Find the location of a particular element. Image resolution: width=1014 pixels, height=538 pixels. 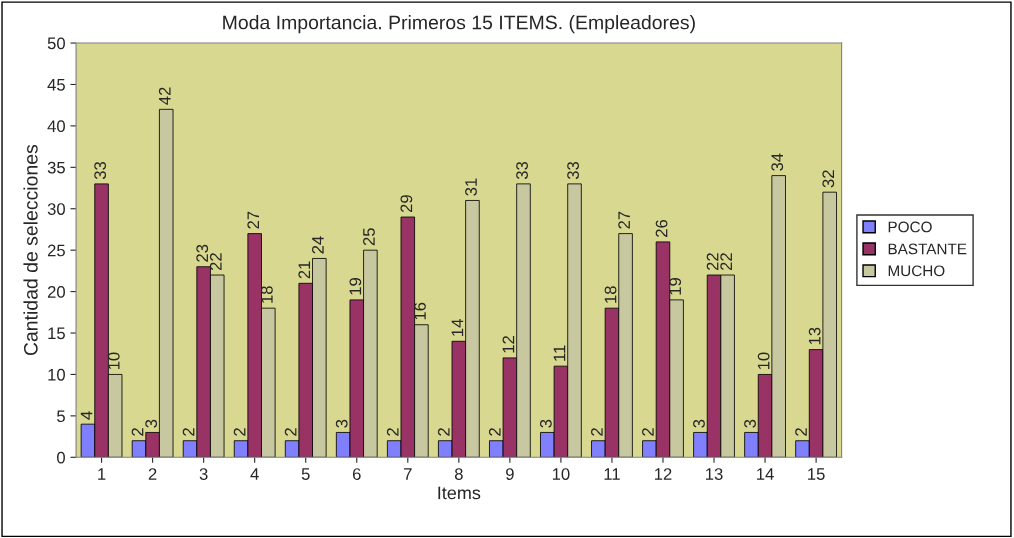

data-label: 23 is located at coordinates (202, 253).